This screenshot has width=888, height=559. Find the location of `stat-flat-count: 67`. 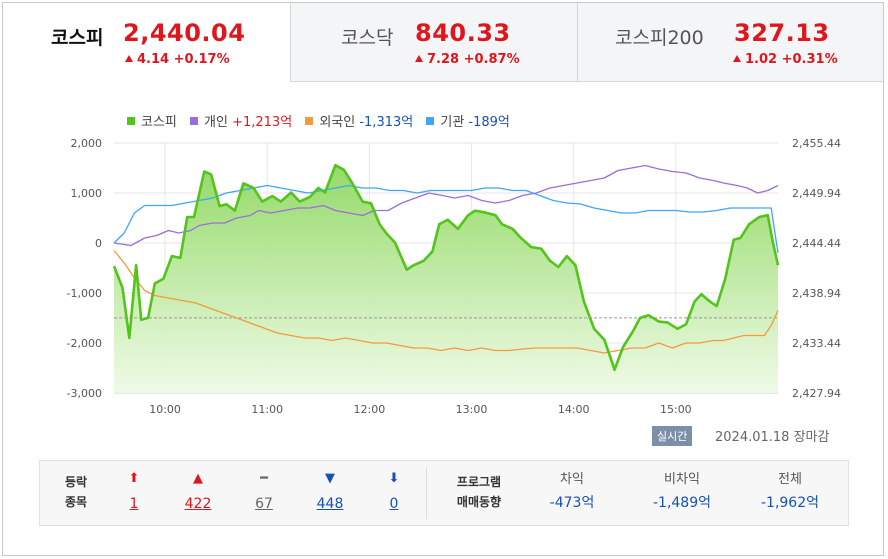

stat-flat-count: 67 is located at coordinates (264, 504).